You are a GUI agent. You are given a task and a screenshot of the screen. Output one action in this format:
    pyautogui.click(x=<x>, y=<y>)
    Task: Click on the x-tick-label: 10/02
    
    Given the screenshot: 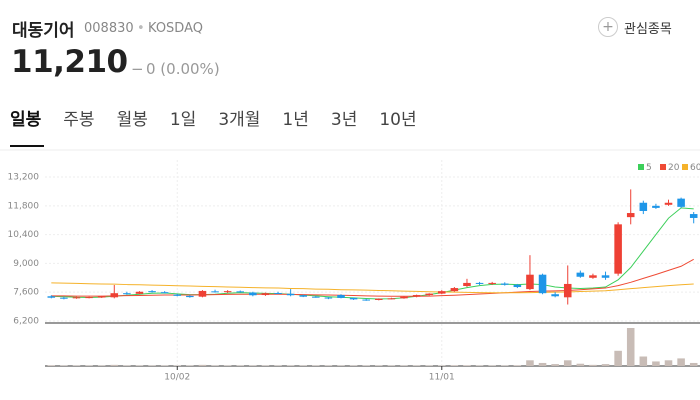 What is the action you would take?
    pyautogui.click(x=177, y=378)
    